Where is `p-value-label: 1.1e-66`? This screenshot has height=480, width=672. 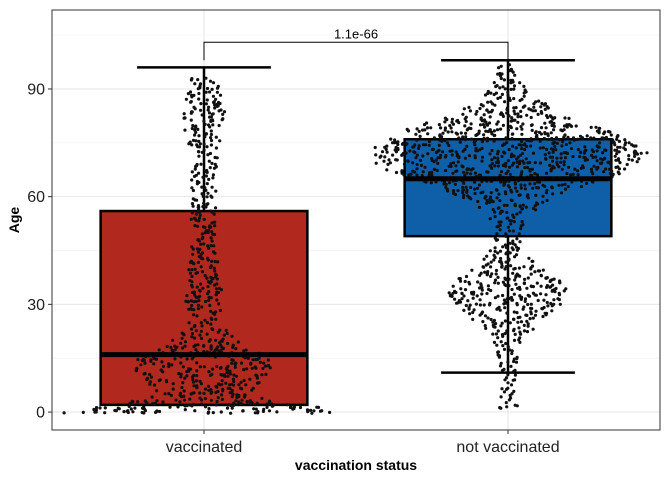 p-value-label: 1.1e-66 is located at coordinates (356, 33).